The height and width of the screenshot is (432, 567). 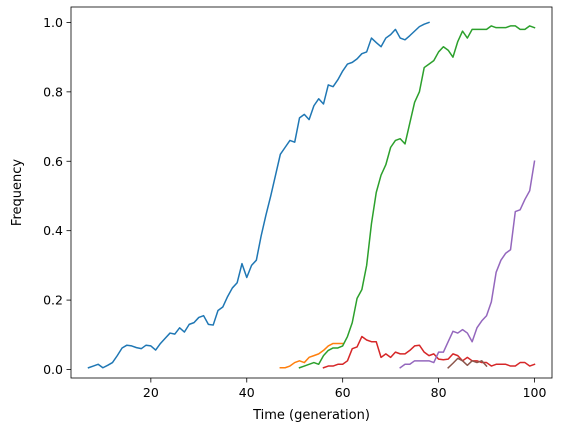 I want to click on x-axis: 20 40 60 80 100, so click(x=345, y=389).